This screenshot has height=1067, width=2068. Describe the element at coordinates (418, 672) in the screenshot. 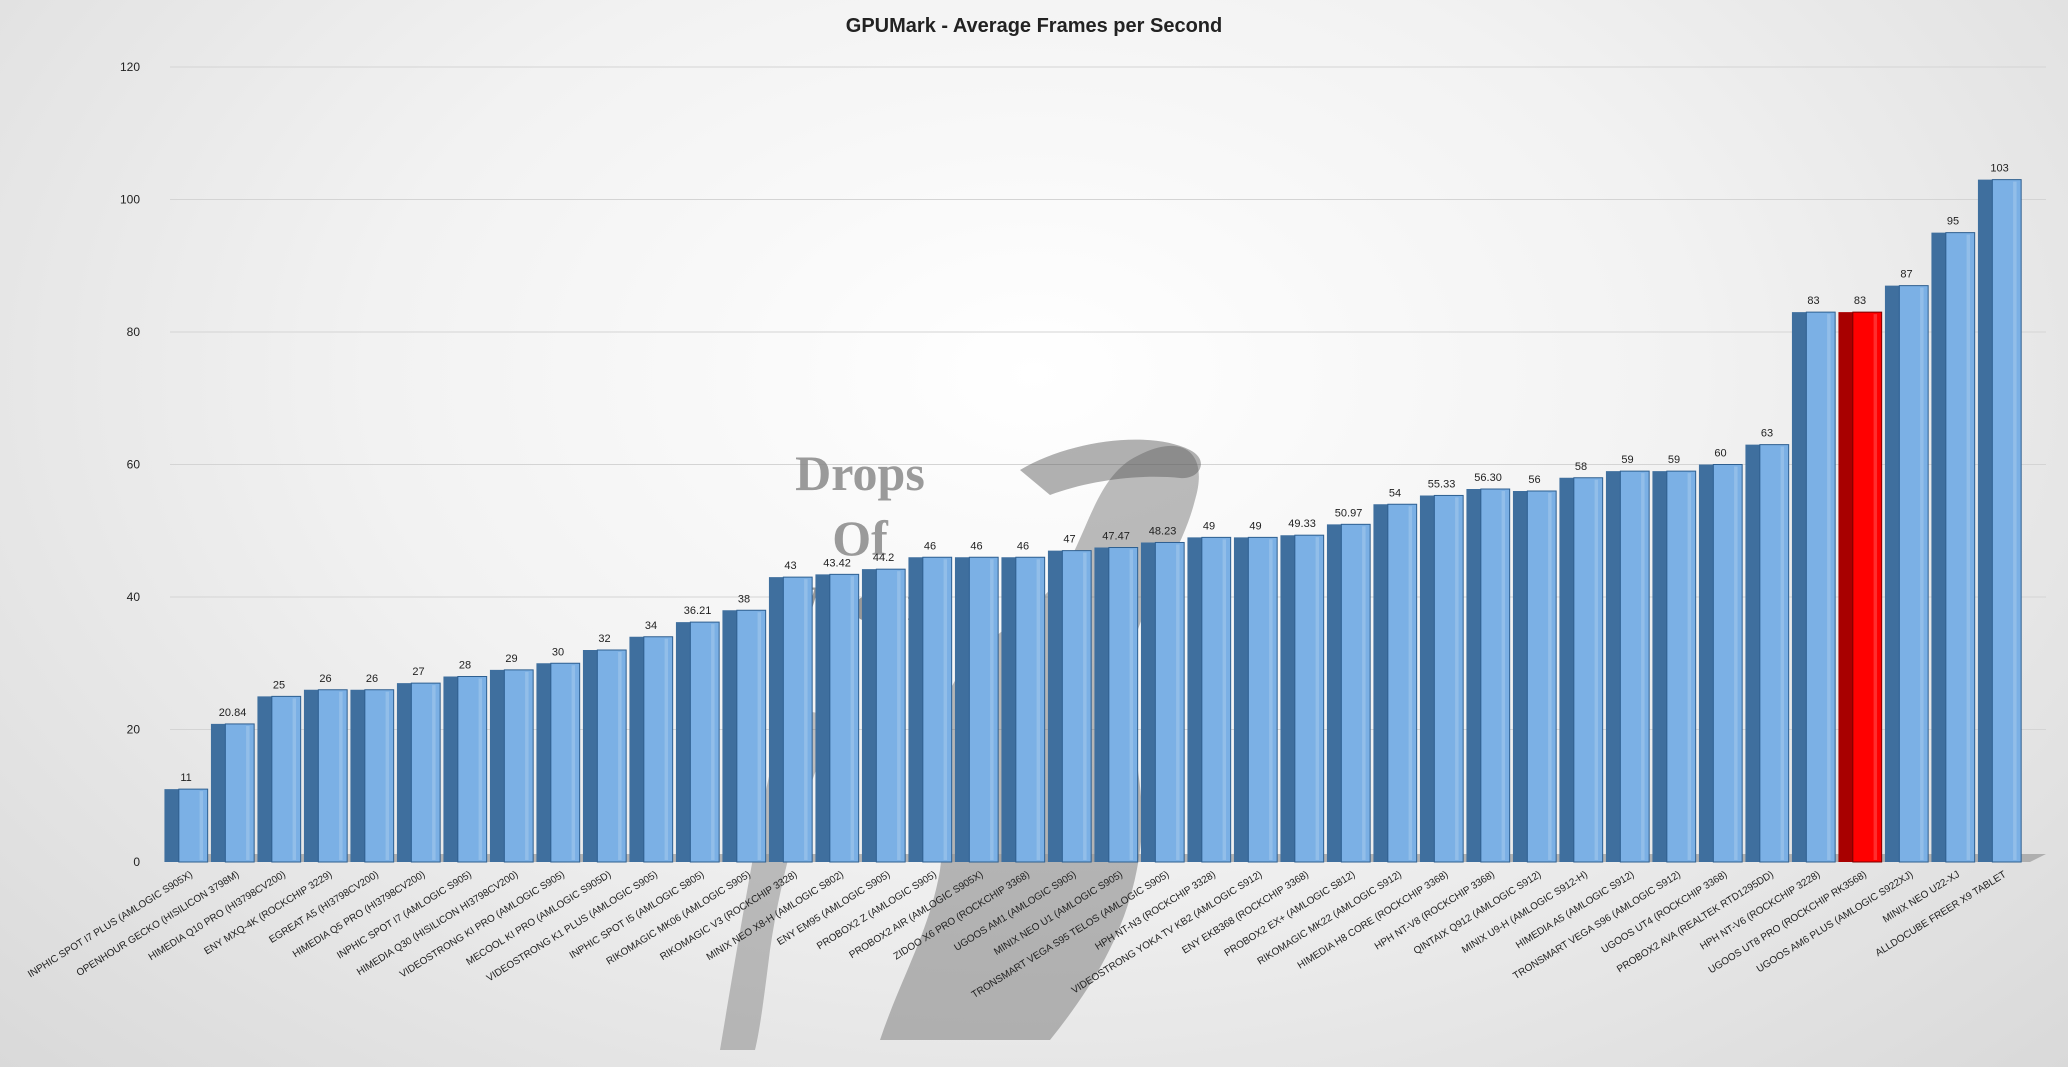

I see `data-label-5: 27` at that location.